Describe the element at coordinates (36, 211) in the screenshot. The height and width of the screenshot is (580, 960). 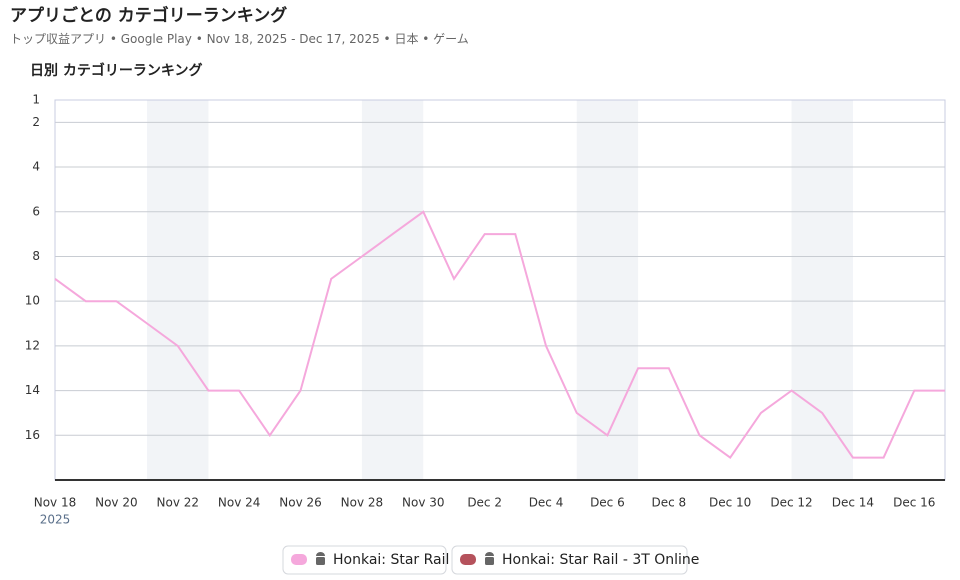
I see `y-tick-label: 6` at that location.